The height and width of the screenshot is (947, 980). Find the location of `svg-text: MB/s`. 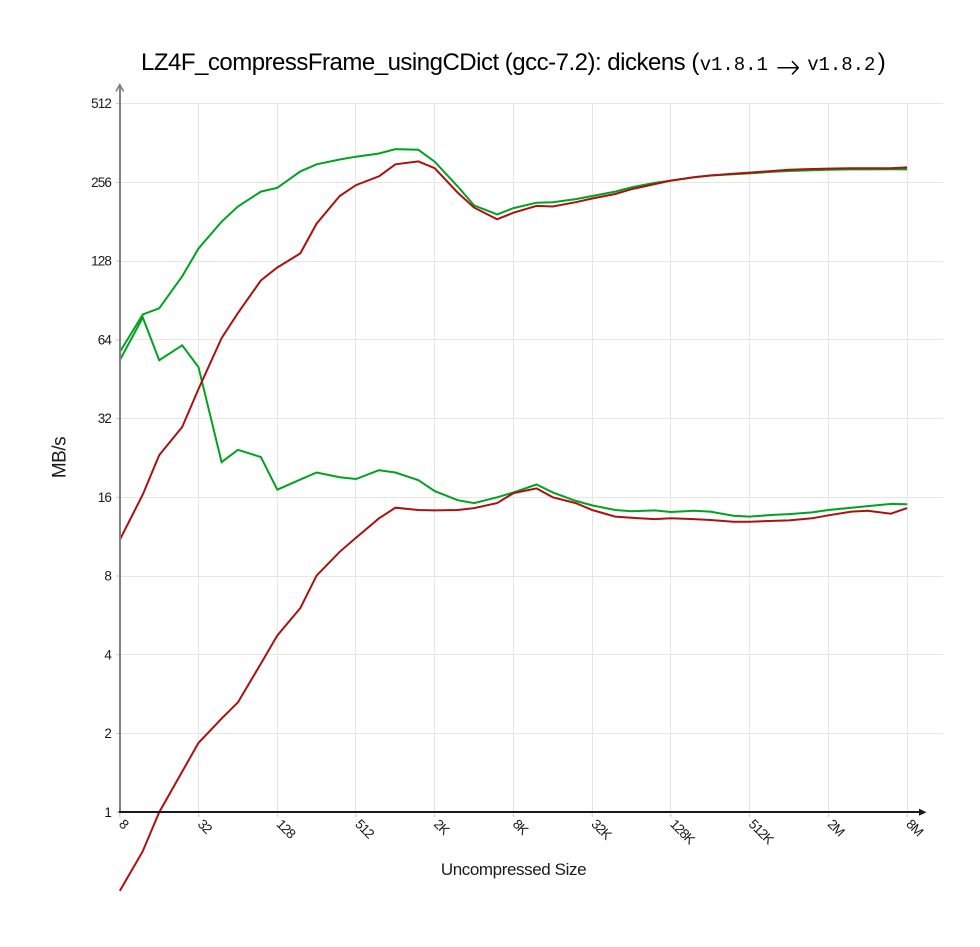

svg-text: MB/s is located at coordinates (60, 457).